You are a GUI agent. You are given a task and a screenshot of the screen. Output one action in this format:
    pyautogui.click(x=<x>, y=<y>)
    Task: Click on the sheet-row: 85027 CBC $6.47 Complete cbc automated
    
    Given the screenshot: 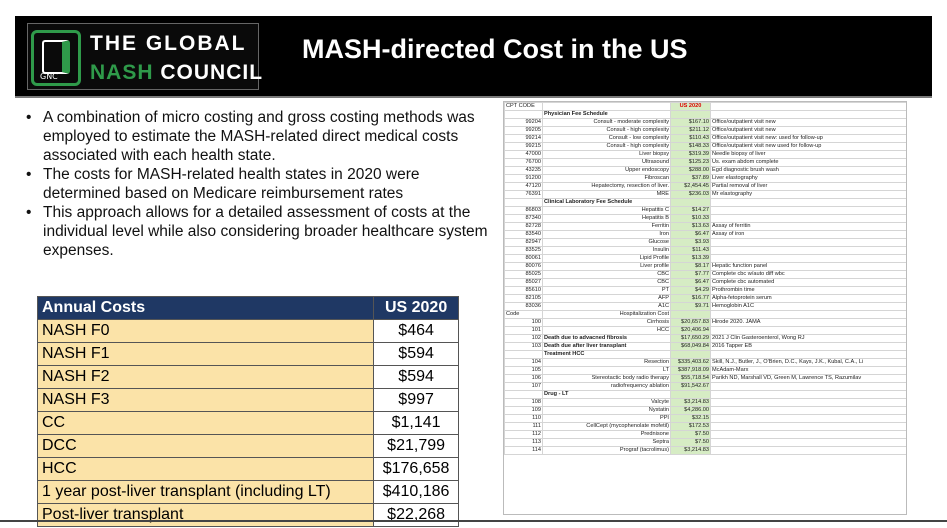 What is the action you would take?
    pyautogui.click(x=705, y=282)
    